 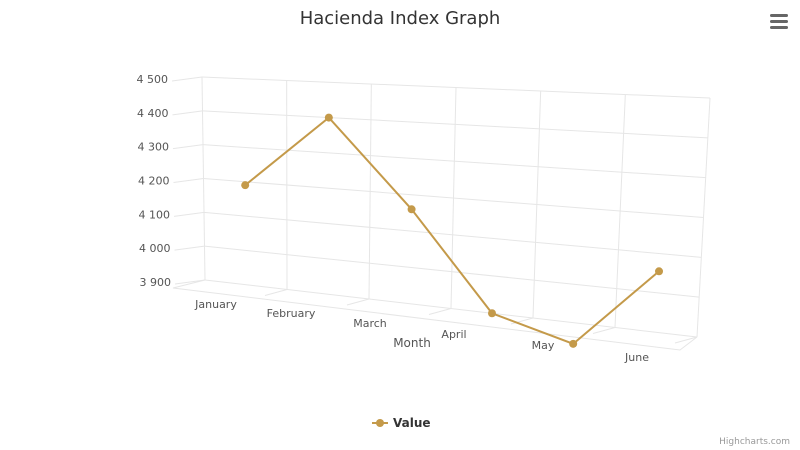 I want to click on floor-edge, so click(x=435, y=315).